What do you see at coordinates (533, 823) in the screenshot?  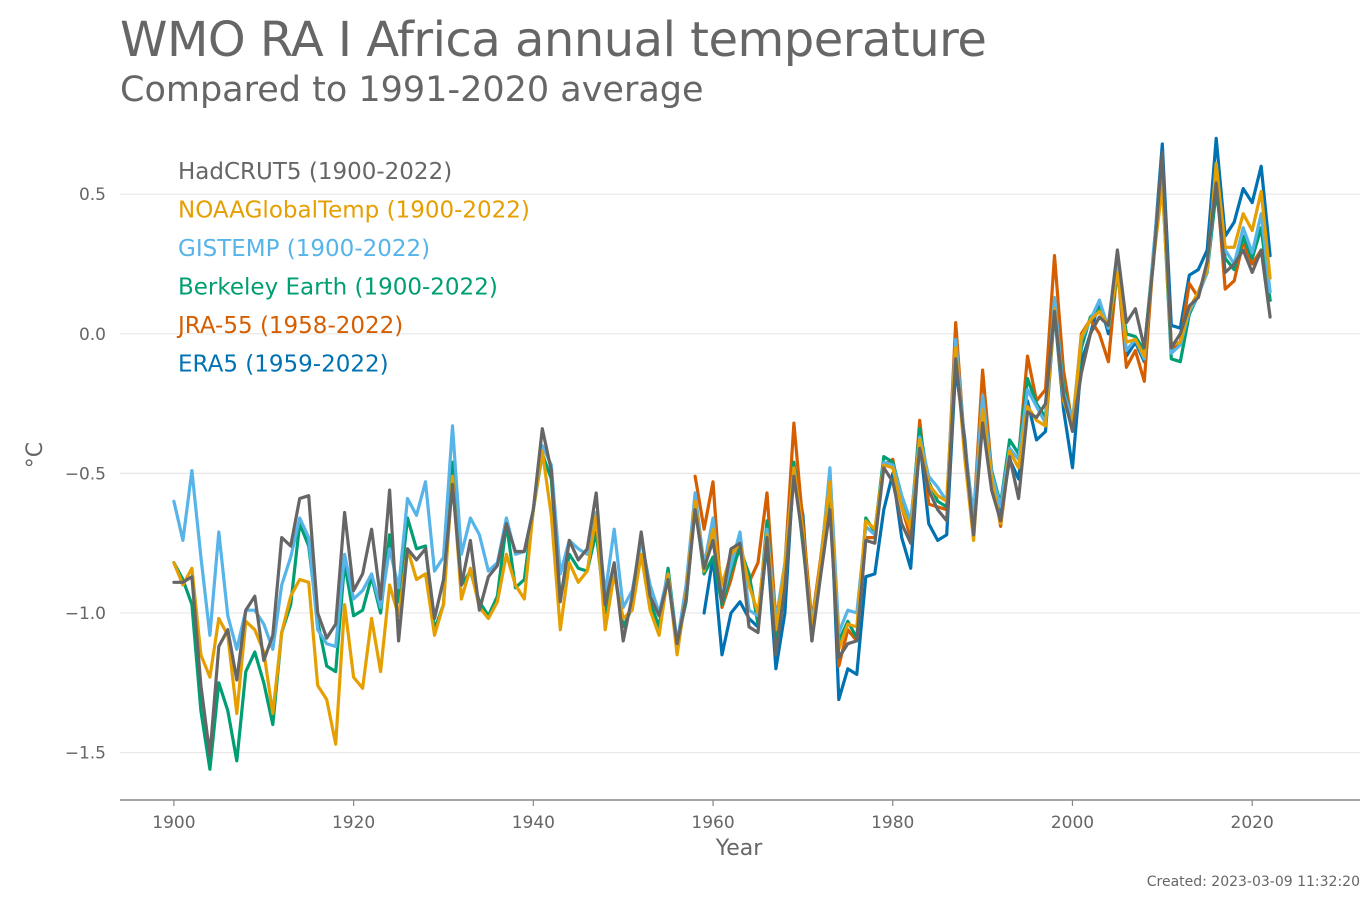 I see `x-tick-label: 1940` at bounding box center [533, 823].